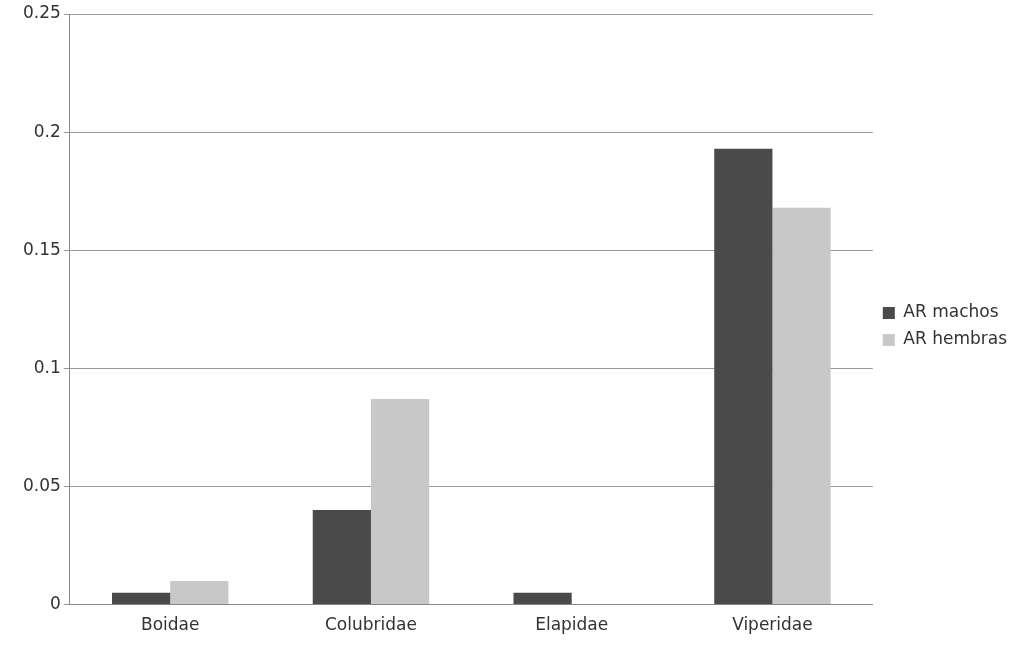 Image resolution: width=1023 pixels, height=649 pixels. What do you see at coordinates (41, 12) in the screenshot?
I see `y-tick-label: 0.25` at bounding box center [41, 12].